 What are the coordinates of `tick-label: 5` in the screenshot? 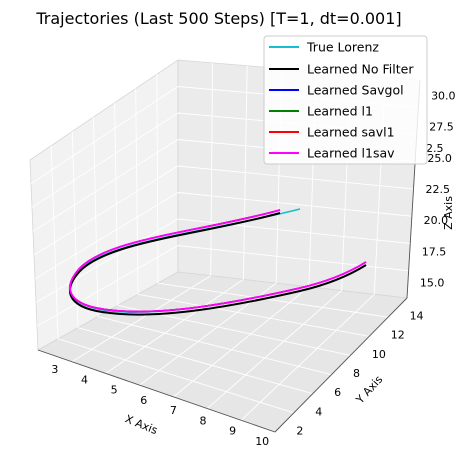 It's located at (114, 390).